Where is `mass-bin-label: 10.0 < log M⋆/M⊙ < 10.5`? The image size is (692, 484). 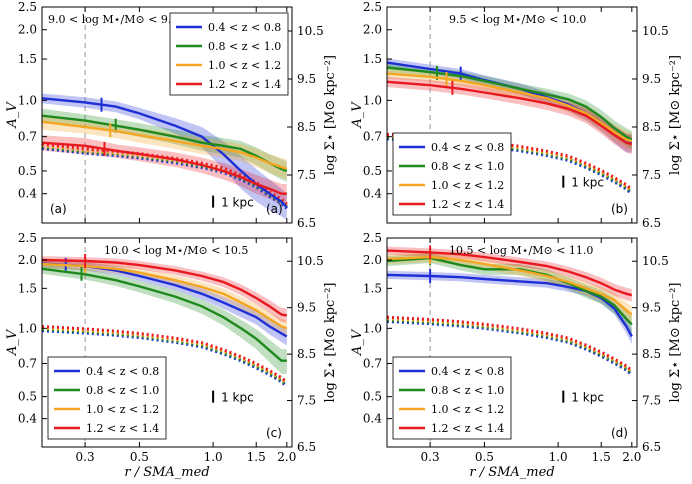 mass-bin-label: 10.0 < log M⋆/M⊙ < 10.5 is located at coordinates (176, 250).